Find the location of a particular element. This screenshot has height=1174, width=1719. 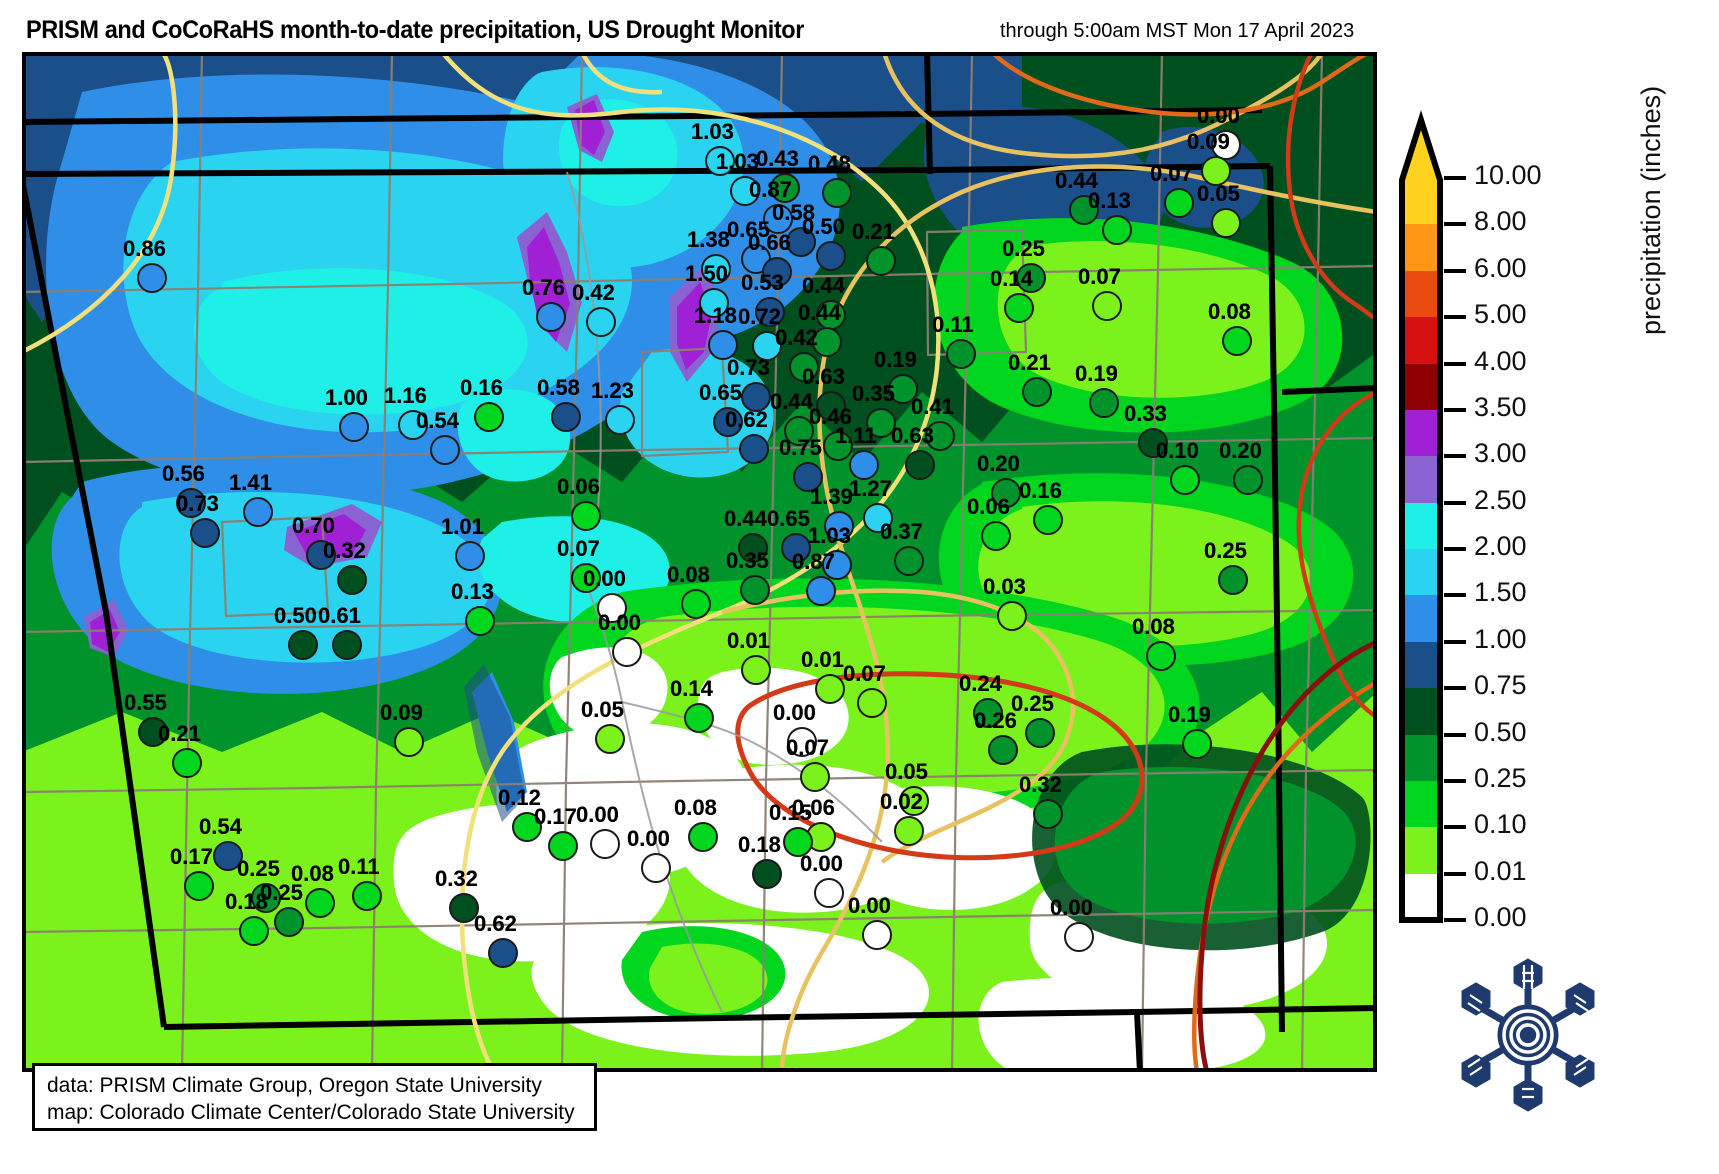

station-value-label: 0.73 is located at coordinates (748, 367).